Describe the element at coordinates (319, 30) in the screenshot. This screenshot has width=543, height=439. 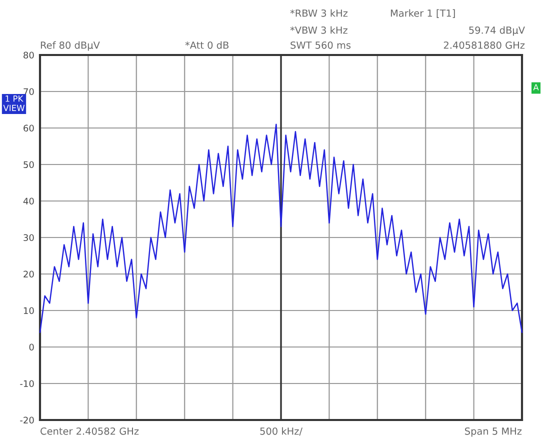
I see `text: *VBW 3 kHz` at that location.